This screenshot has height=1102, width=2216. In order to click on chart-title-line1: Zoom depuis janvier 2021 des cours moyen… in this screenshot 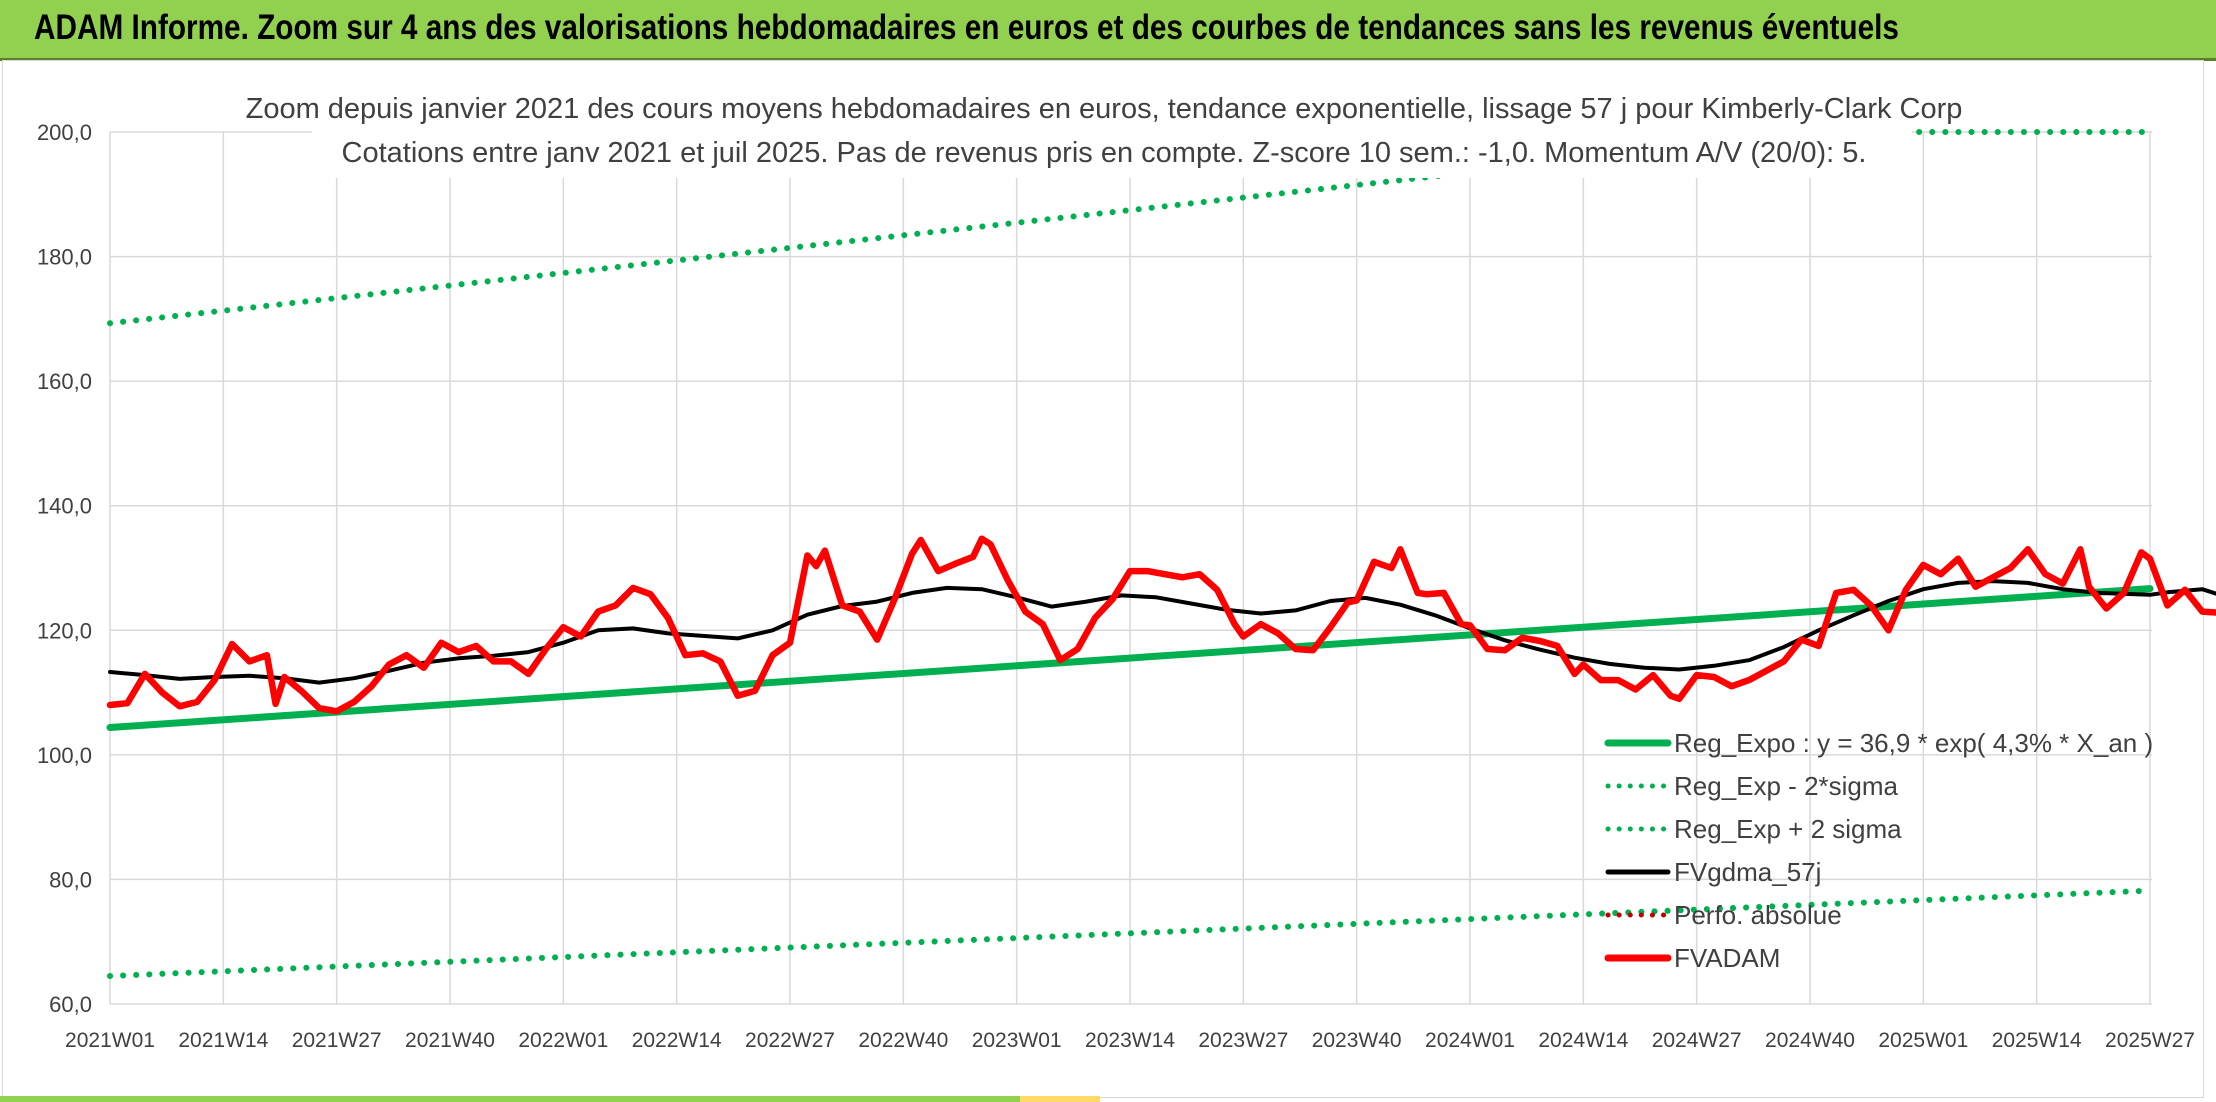, I will do `click(1104, 109)`.